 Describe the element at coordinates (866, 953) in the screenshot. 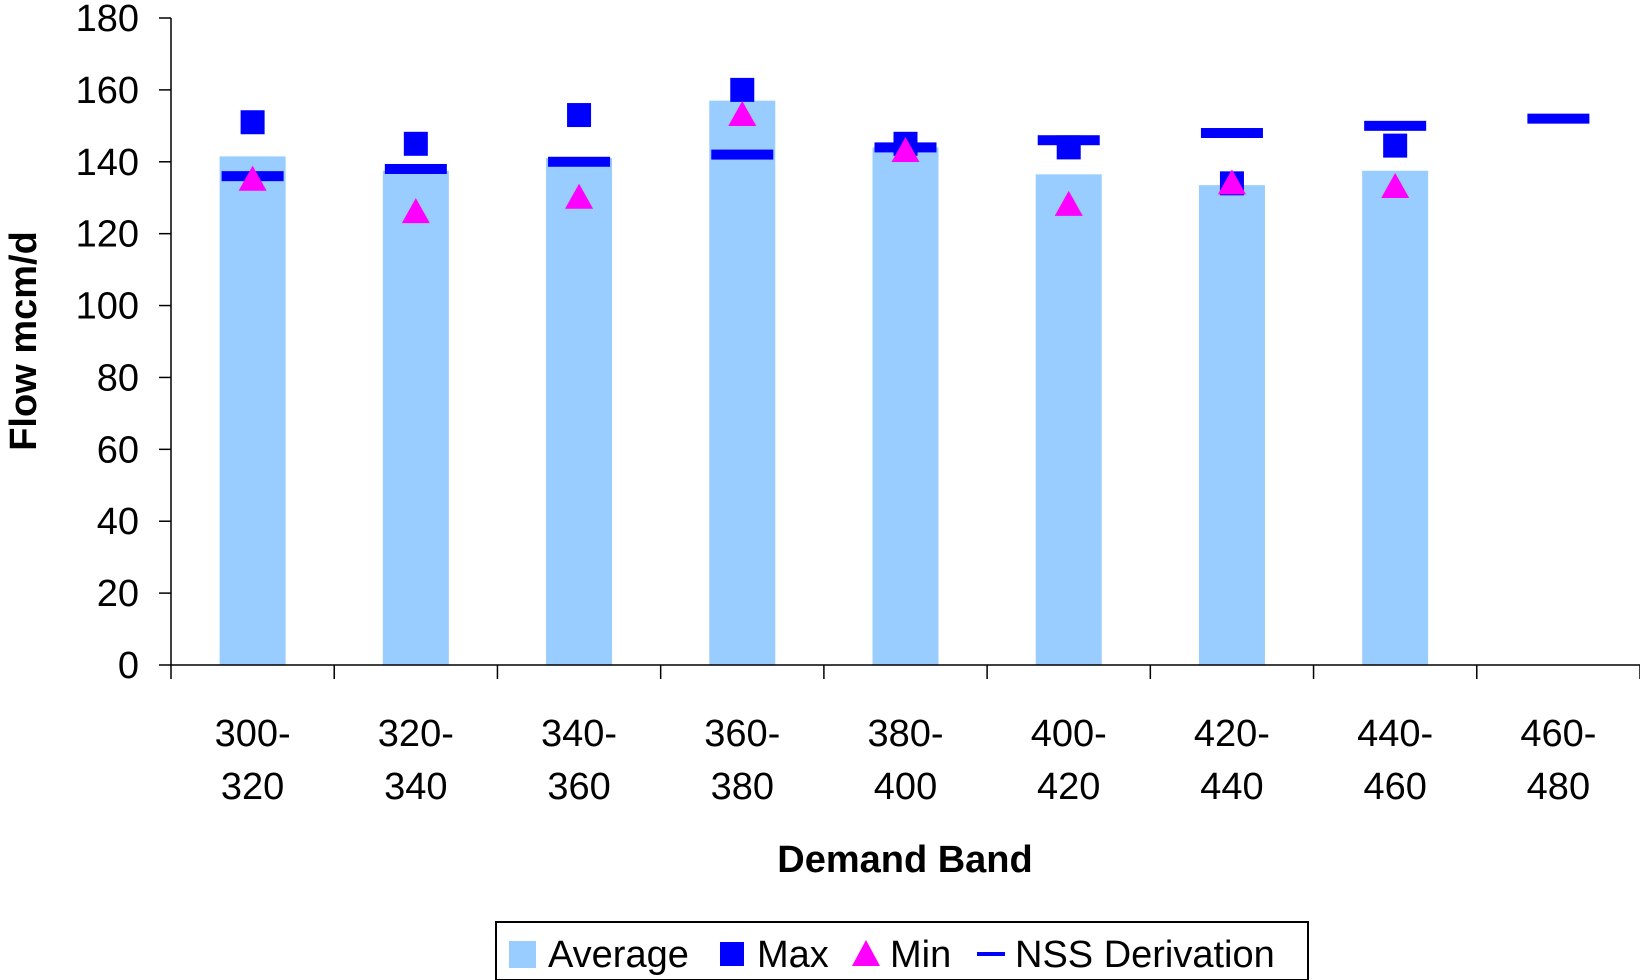

I see `legend-swatch-min` at that location.